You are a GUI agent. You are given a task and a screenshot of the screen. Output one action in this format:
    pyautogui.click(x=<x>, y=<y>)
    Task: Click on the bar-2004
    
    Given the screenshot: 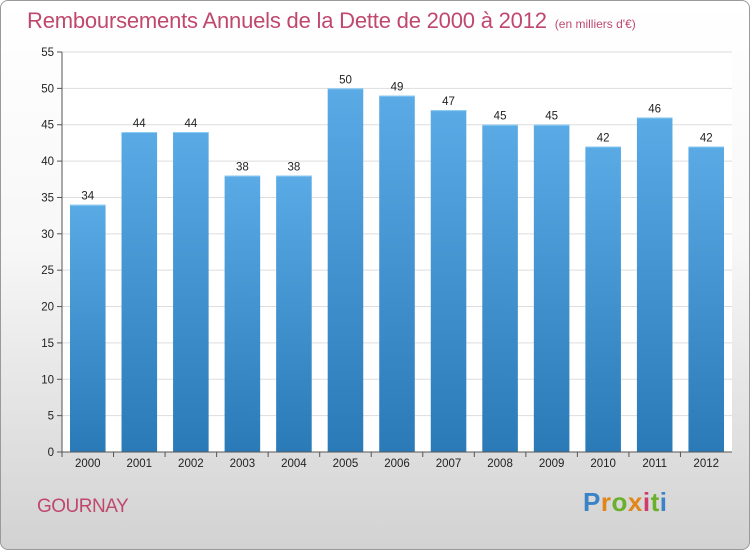 What is the action you would take?
    pyautogui.click(x=294, y=314)
    